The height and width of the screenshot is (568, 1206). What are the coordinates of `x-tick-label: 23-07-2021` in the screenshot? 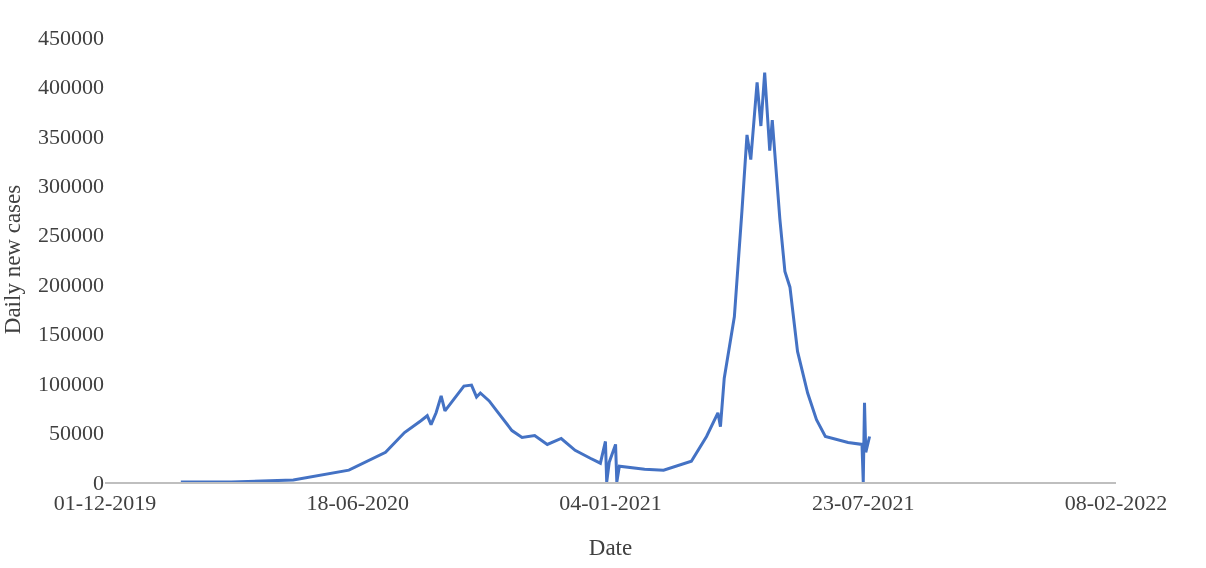 It's located at (863, 503).